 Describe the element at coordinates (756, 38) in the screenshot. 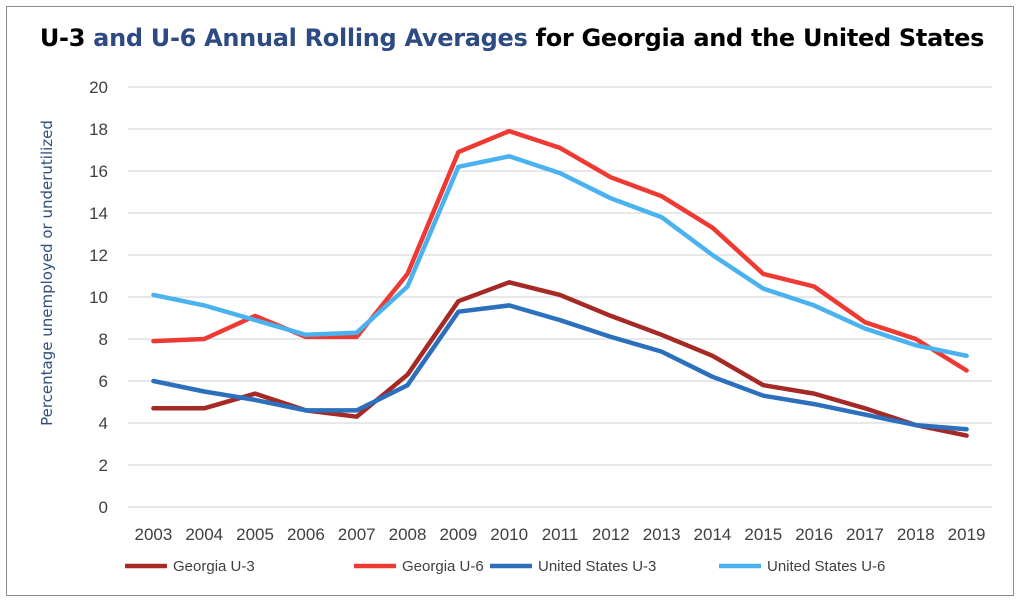

I see `title-part-4: for Georgia and the United States` at that location.